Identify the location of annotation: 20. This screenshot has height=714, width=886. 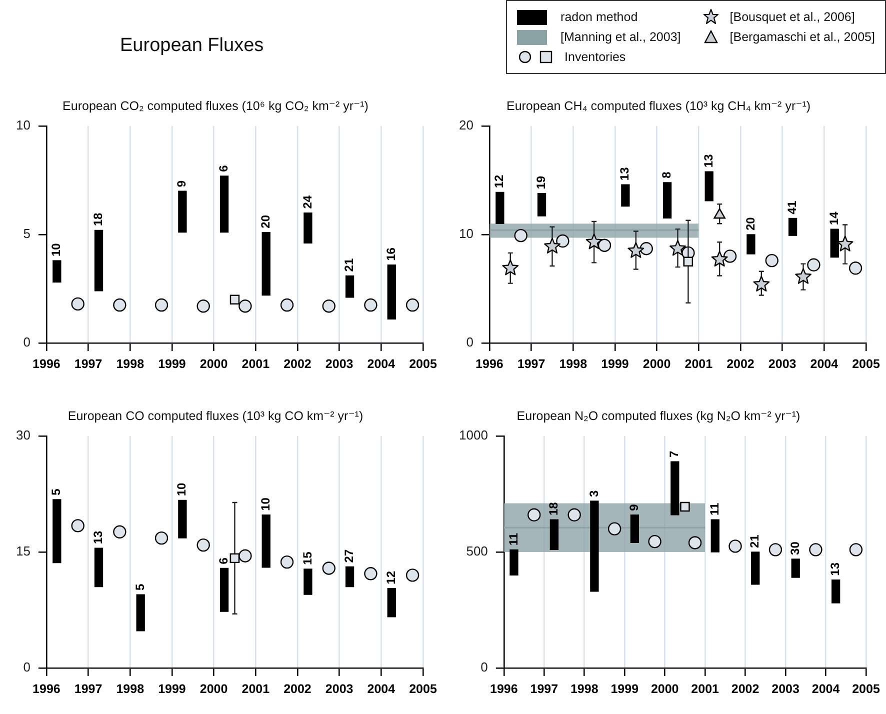
(750, 223).